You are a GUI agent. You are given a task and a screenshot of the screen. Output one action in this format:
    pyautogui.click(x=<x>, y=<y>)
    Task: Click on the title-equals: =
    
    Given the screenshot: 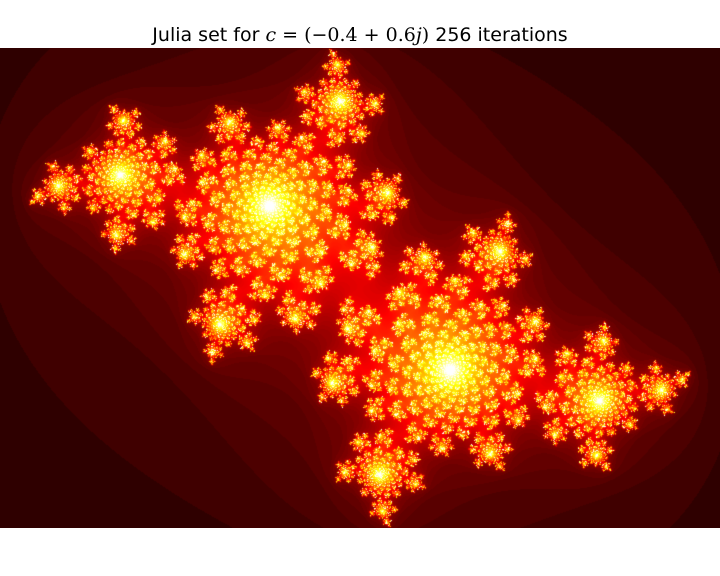 What is the action you would take?
    pyautogui.click(x=290, y=35)
    